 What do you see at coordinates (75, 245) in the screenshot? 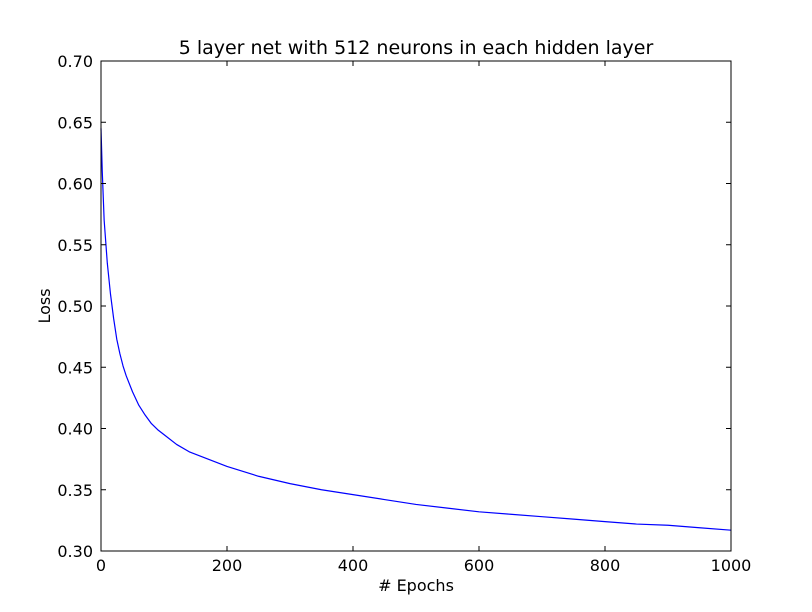
I see `y-tick-label: 0.55` at bounding box center [75, 245].